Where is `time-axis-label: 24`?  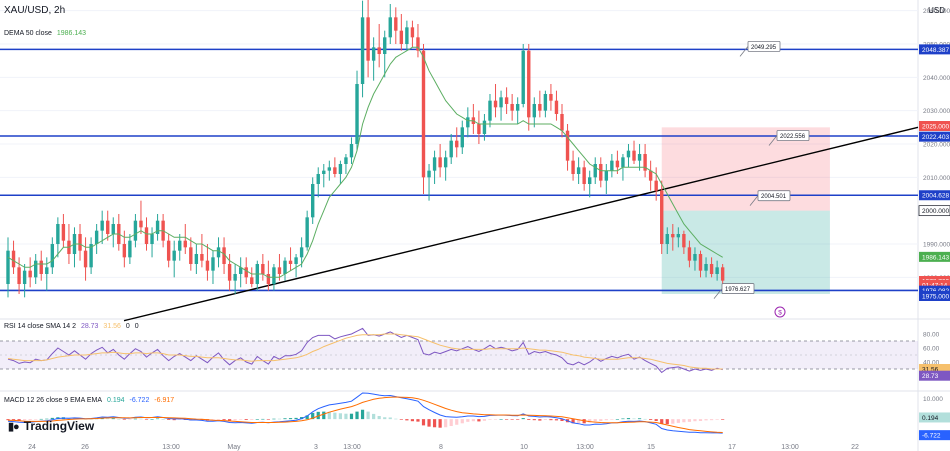 time-axis-label: 24 is located at coordinates (32, 447).